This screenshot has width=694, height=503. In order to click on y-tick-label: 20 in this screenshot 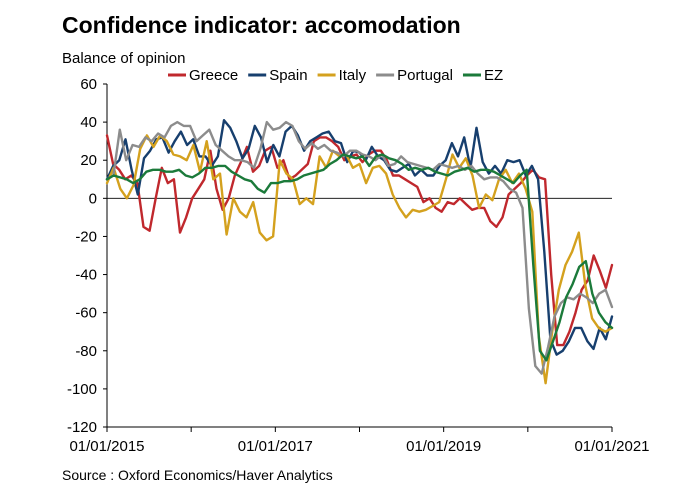, I will do `click(88, 160)`.